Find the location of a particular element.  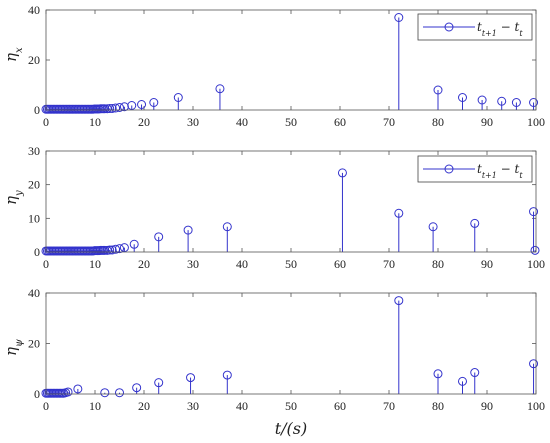

y-tick-label: 10 is located at coordinates (34, 218).